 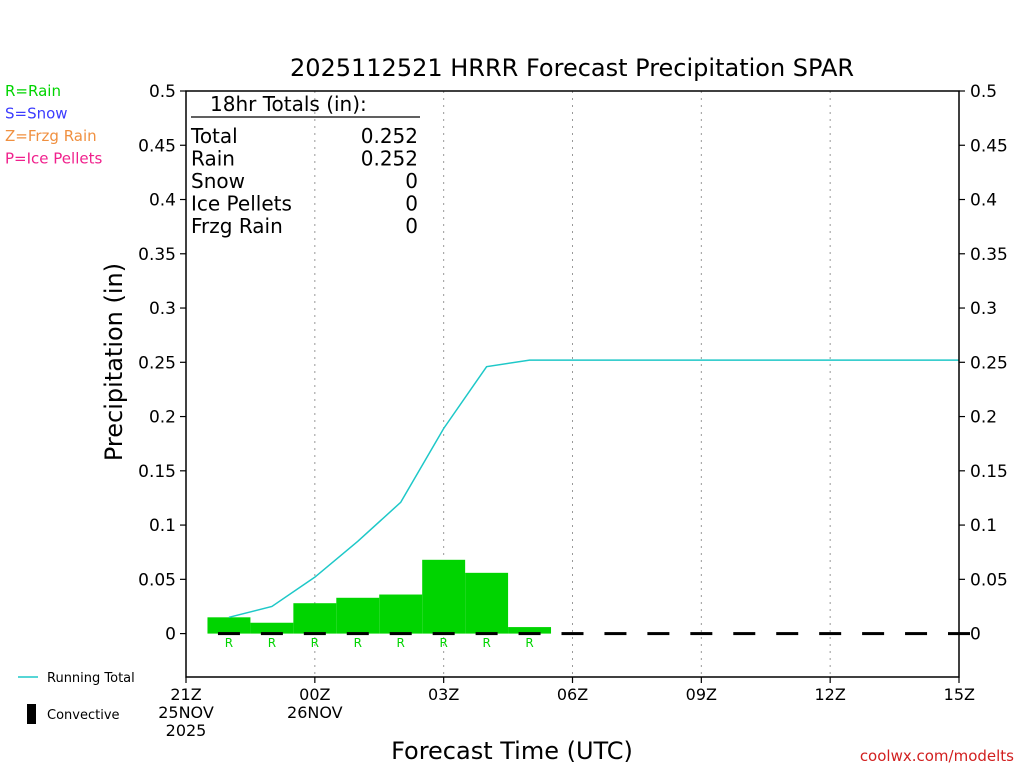 I want to click on y-tick-label-right: 0.45, so click(x=989, y=146).